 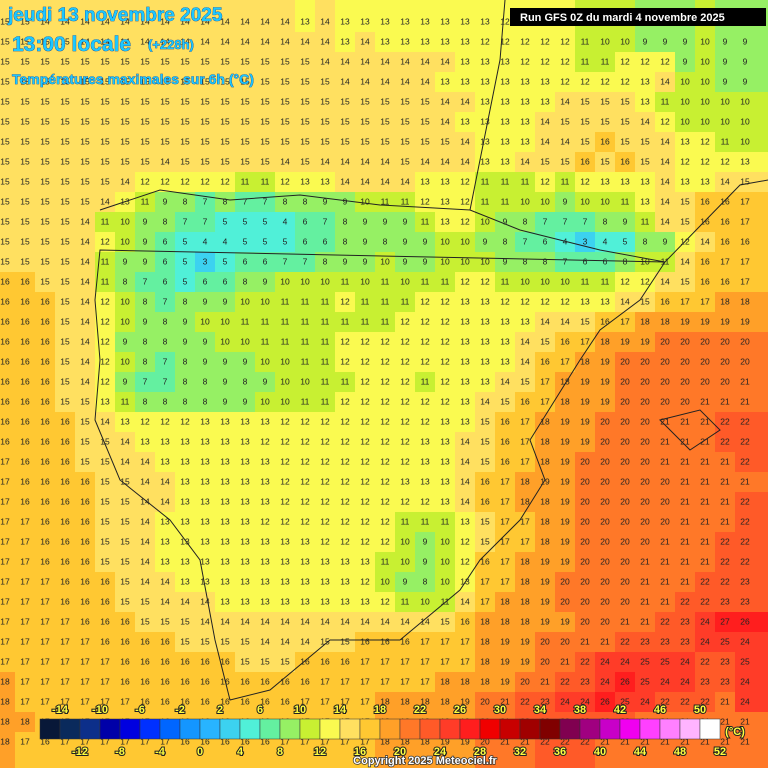 What do you see at coordinates (165, 381) in the screenshot?
I see `temperature-value: 7` at bounding box center [165, 381].